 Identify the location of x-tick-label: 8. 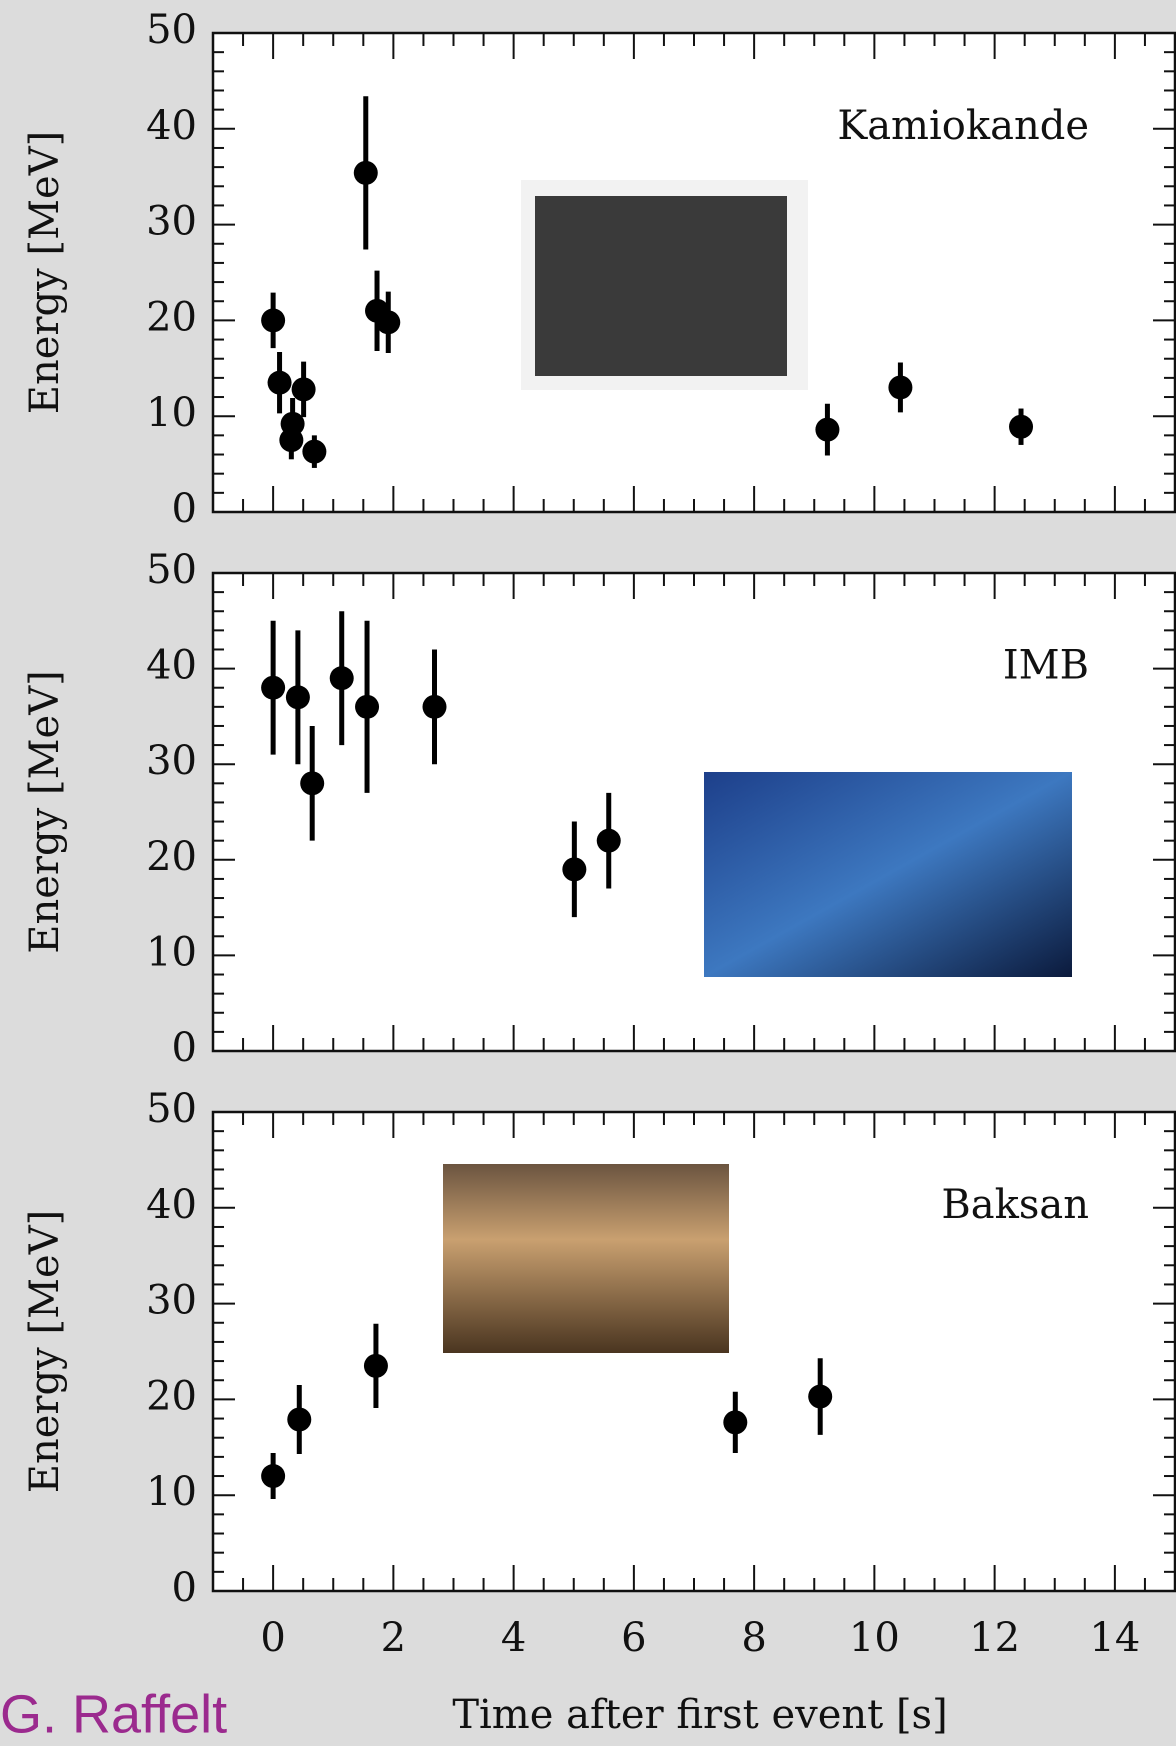
(753, 1638).